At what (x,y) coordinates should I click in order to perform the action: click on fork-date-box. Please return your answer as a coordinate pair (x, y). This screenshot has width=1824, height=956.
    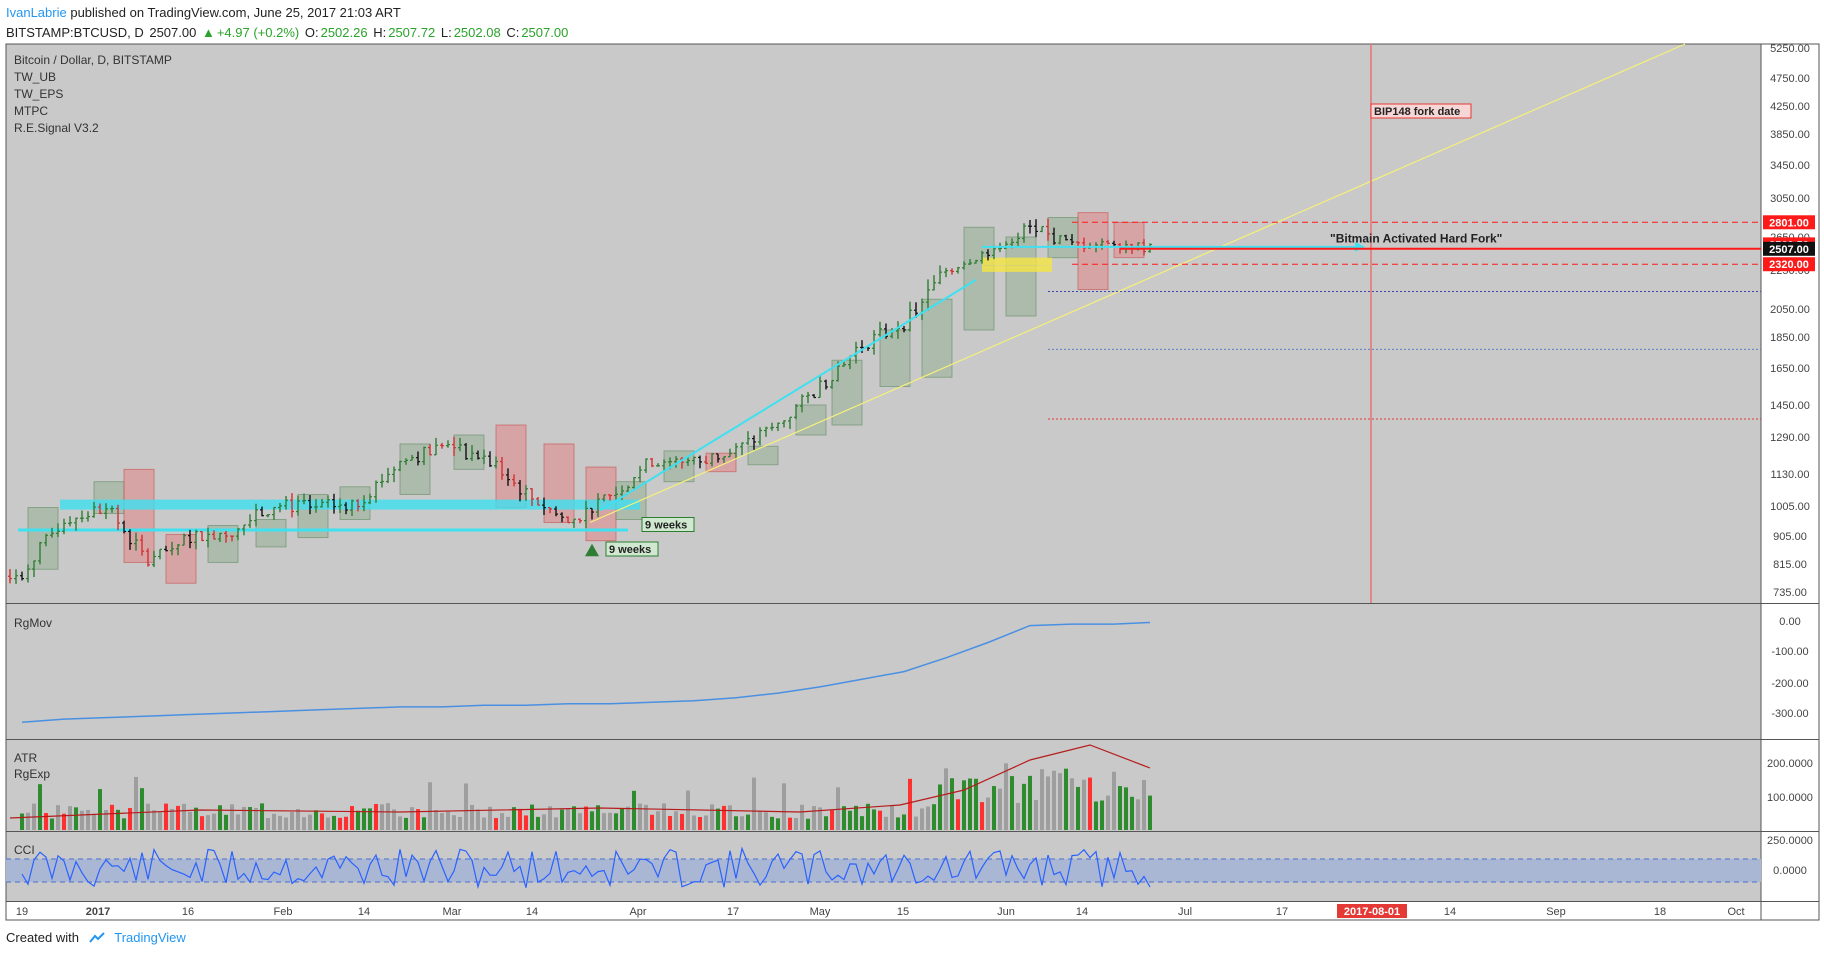
    Looking at the image, I should click on (1421, 111).